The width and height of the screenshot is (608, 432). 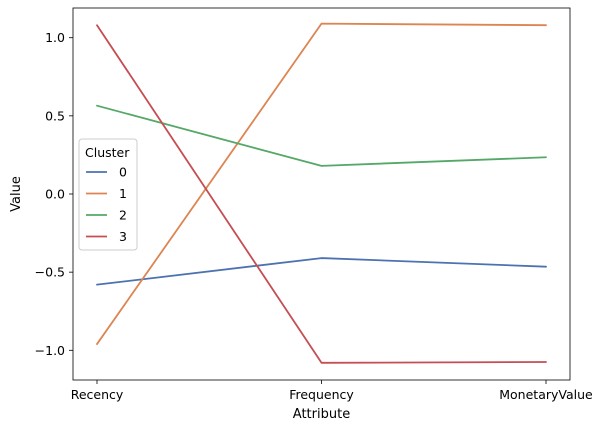 What do you see at coordinates (107, 152) in the screenshot?
I see `legend-title: Cluster` at bounding box center [107, 152].